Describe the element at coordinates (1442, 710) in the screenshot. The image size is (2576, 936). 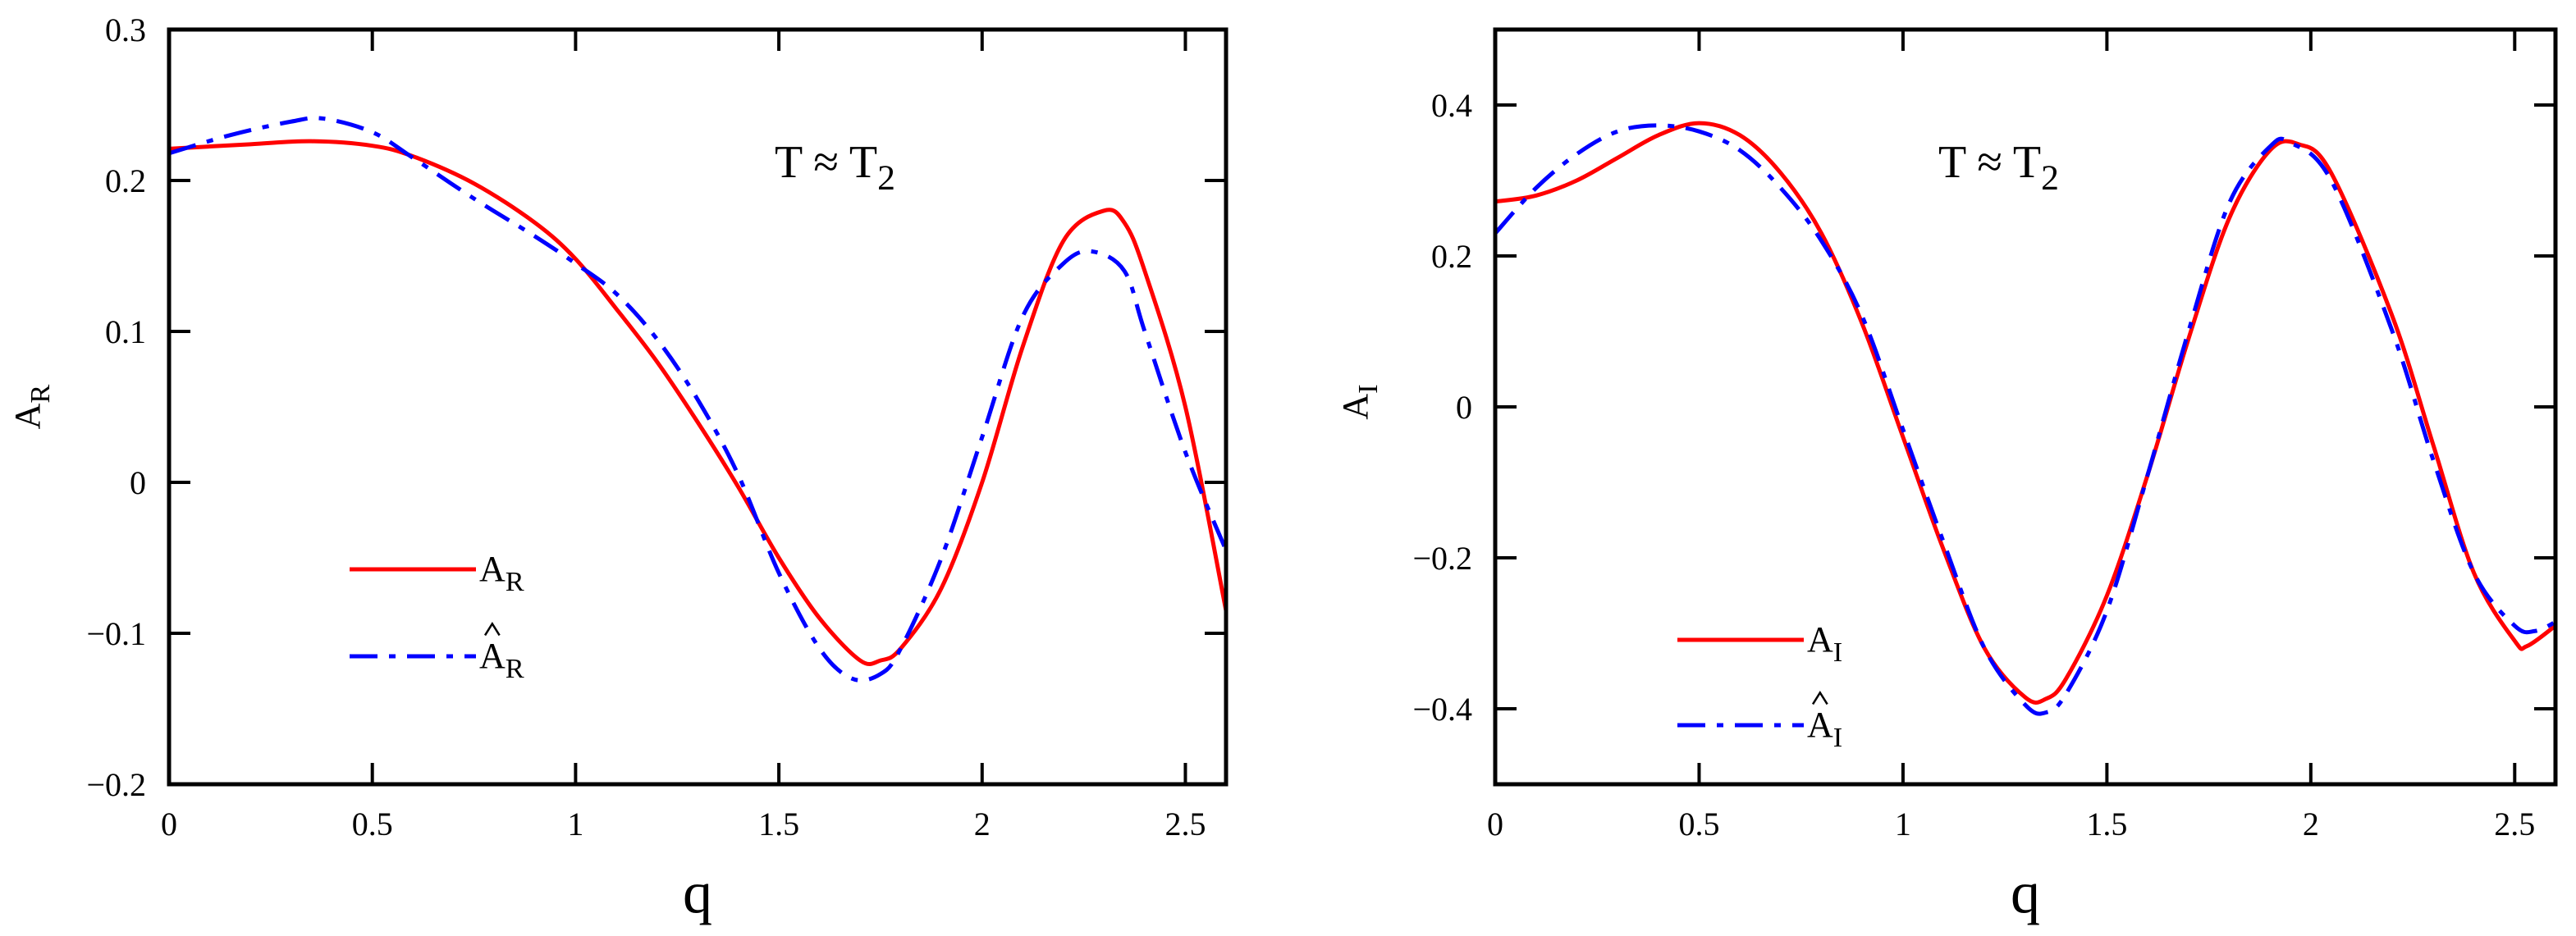
I see `y-tick-label: −0.4` at that location.